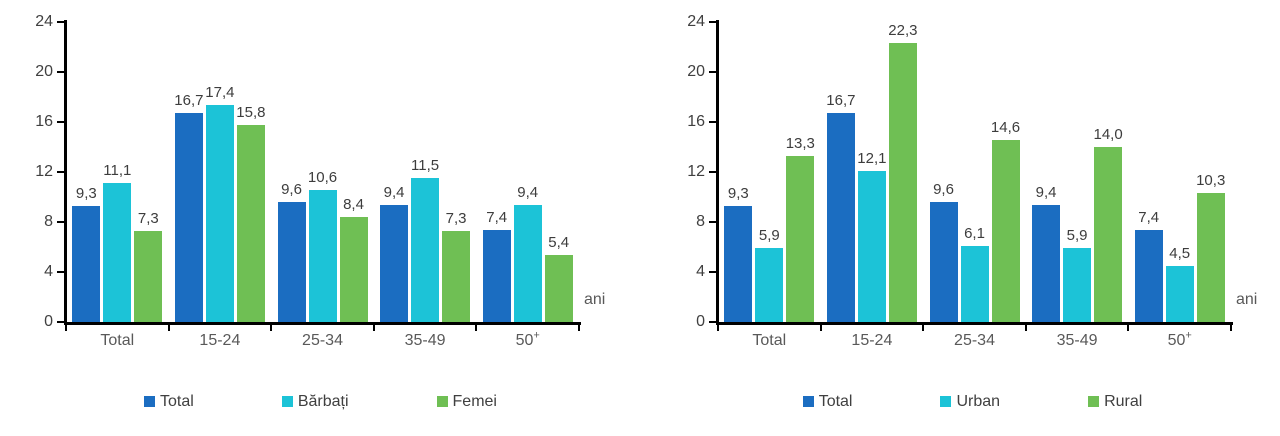 This screenshot has height=436, width=1280. Describe the element at coordinates (353, 204) in the screenshot. I see `bar-value-label: 8,4` at that location.